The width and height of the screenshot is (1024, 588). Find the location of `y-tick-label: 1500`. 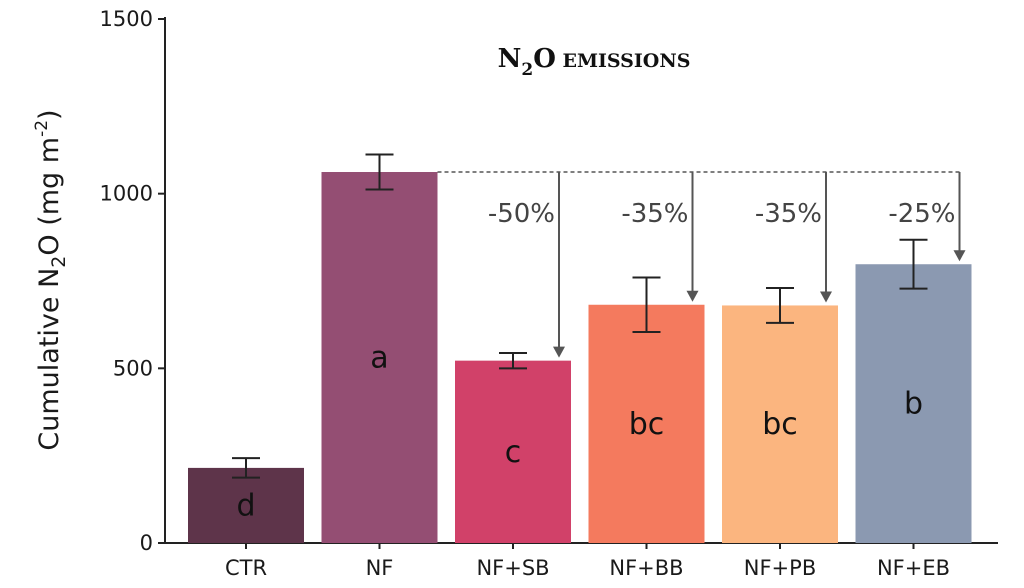

y-tick-label: 1500 is located at coordinates (126, 19).